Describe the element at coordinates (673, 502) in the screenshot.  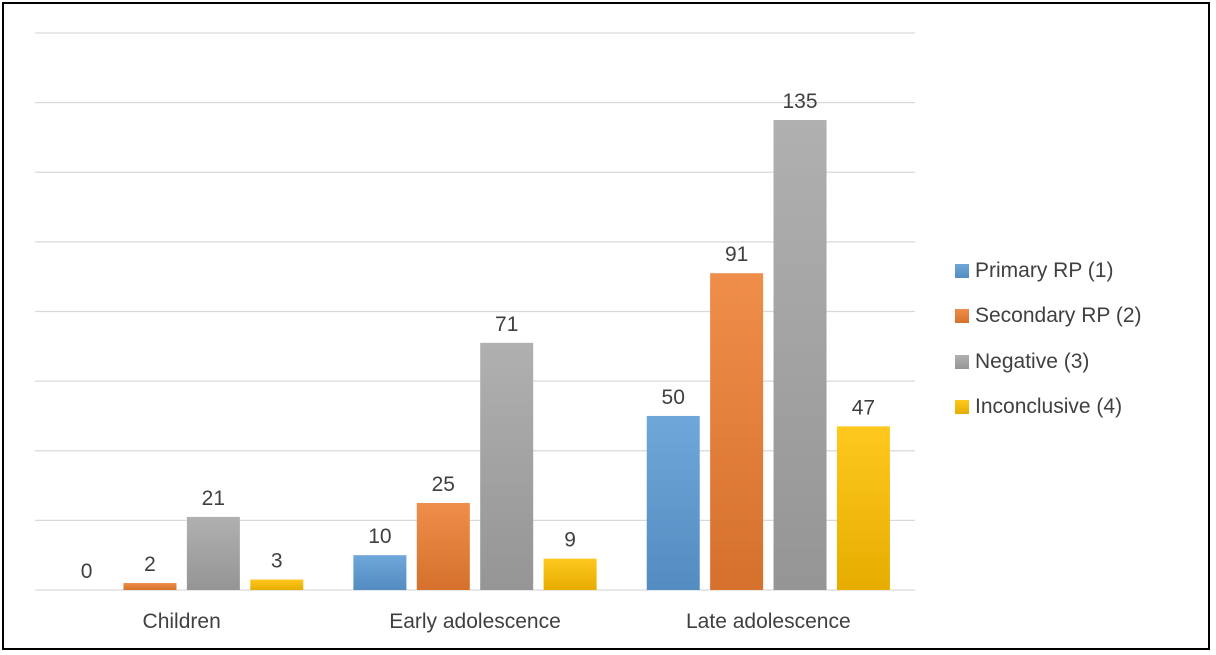
I see `bar-primary-rp-1-late-adolescence` at that location.